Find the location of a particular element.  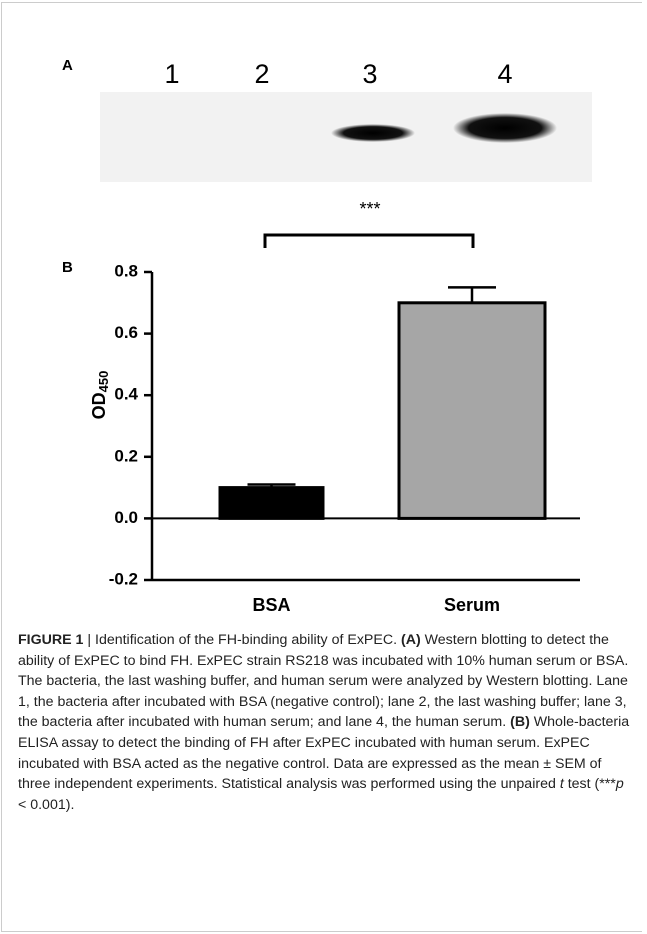

lane-label: 1 is located at coordinates (171, 74).